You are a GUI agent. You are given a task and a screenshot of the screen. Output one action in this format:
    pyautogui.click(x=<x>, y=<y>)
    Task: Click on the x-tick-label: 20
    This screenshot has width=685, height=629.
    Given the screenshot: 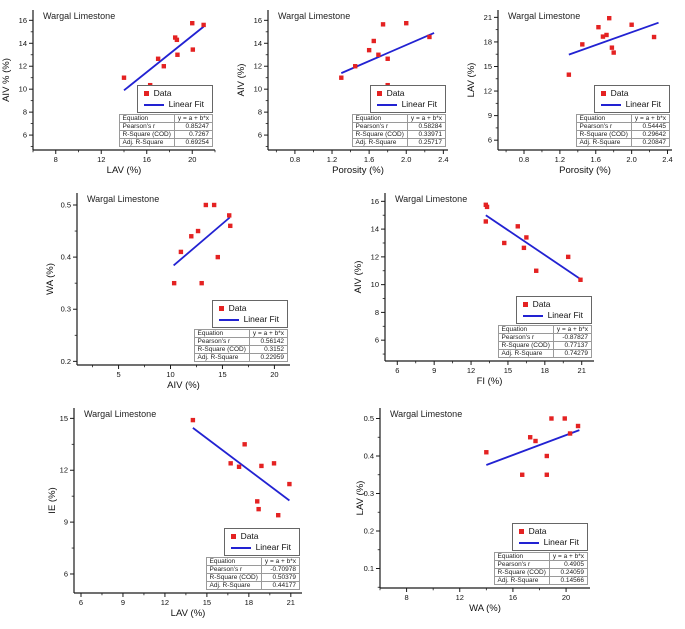 What is the action you would take?
    pyautogui.click(x=566, y=597)
    